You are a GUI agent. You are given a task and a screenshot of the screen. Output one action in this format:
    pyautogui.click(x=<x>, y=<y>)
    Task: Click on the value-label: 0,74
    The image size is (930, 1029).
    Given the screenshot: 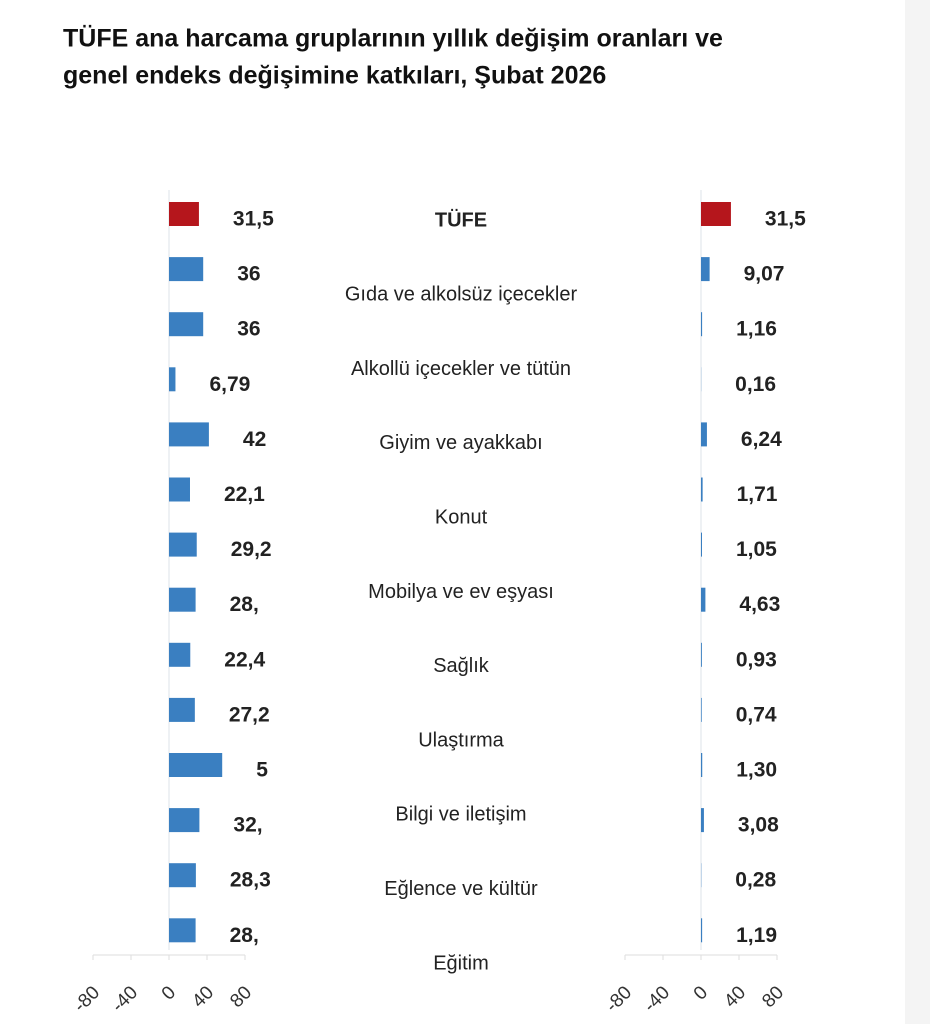 What is the action you would take?
    pyautogui.click(x=756, y=714)
    